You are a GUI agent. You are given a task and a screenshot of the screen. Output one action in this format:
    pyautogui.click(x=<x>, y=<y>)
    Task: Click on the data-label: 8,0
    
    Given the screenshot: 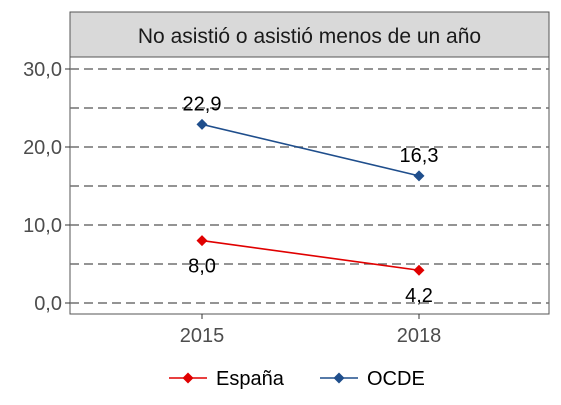 What is the action you would take?
    pyautogui.click(x=202, y=267)
    